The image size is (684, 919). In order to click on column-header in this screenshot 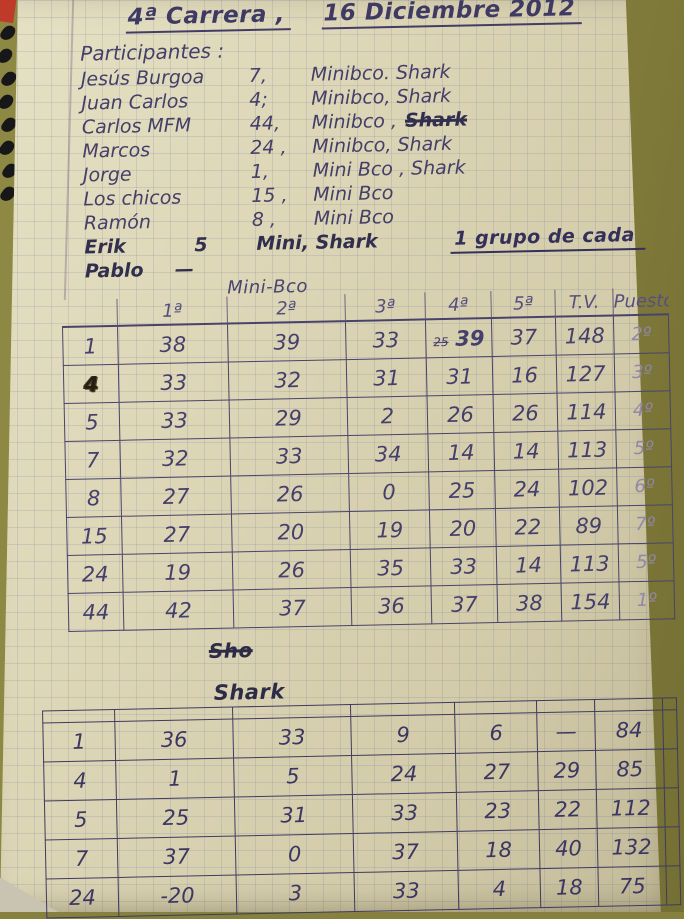, I will do `click(89, 313)`.